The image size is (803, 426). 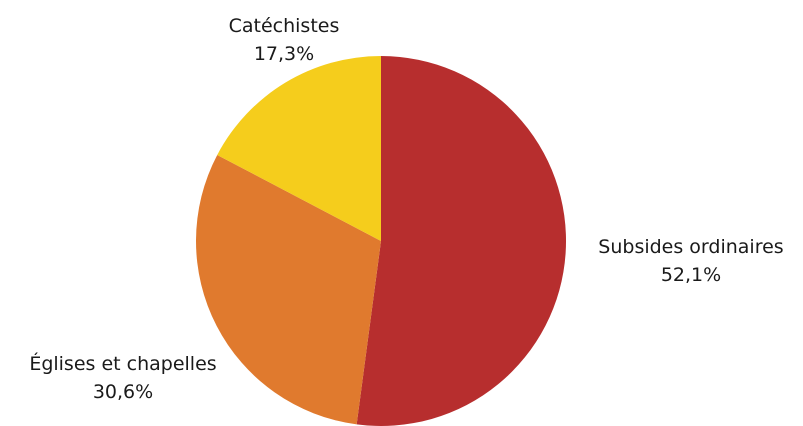 What do you see at coordinates (123, 392) in the screenshot?
I see `slice-value-eglises-et-chapelles: 30,6%` at bounding box center [123, 392].